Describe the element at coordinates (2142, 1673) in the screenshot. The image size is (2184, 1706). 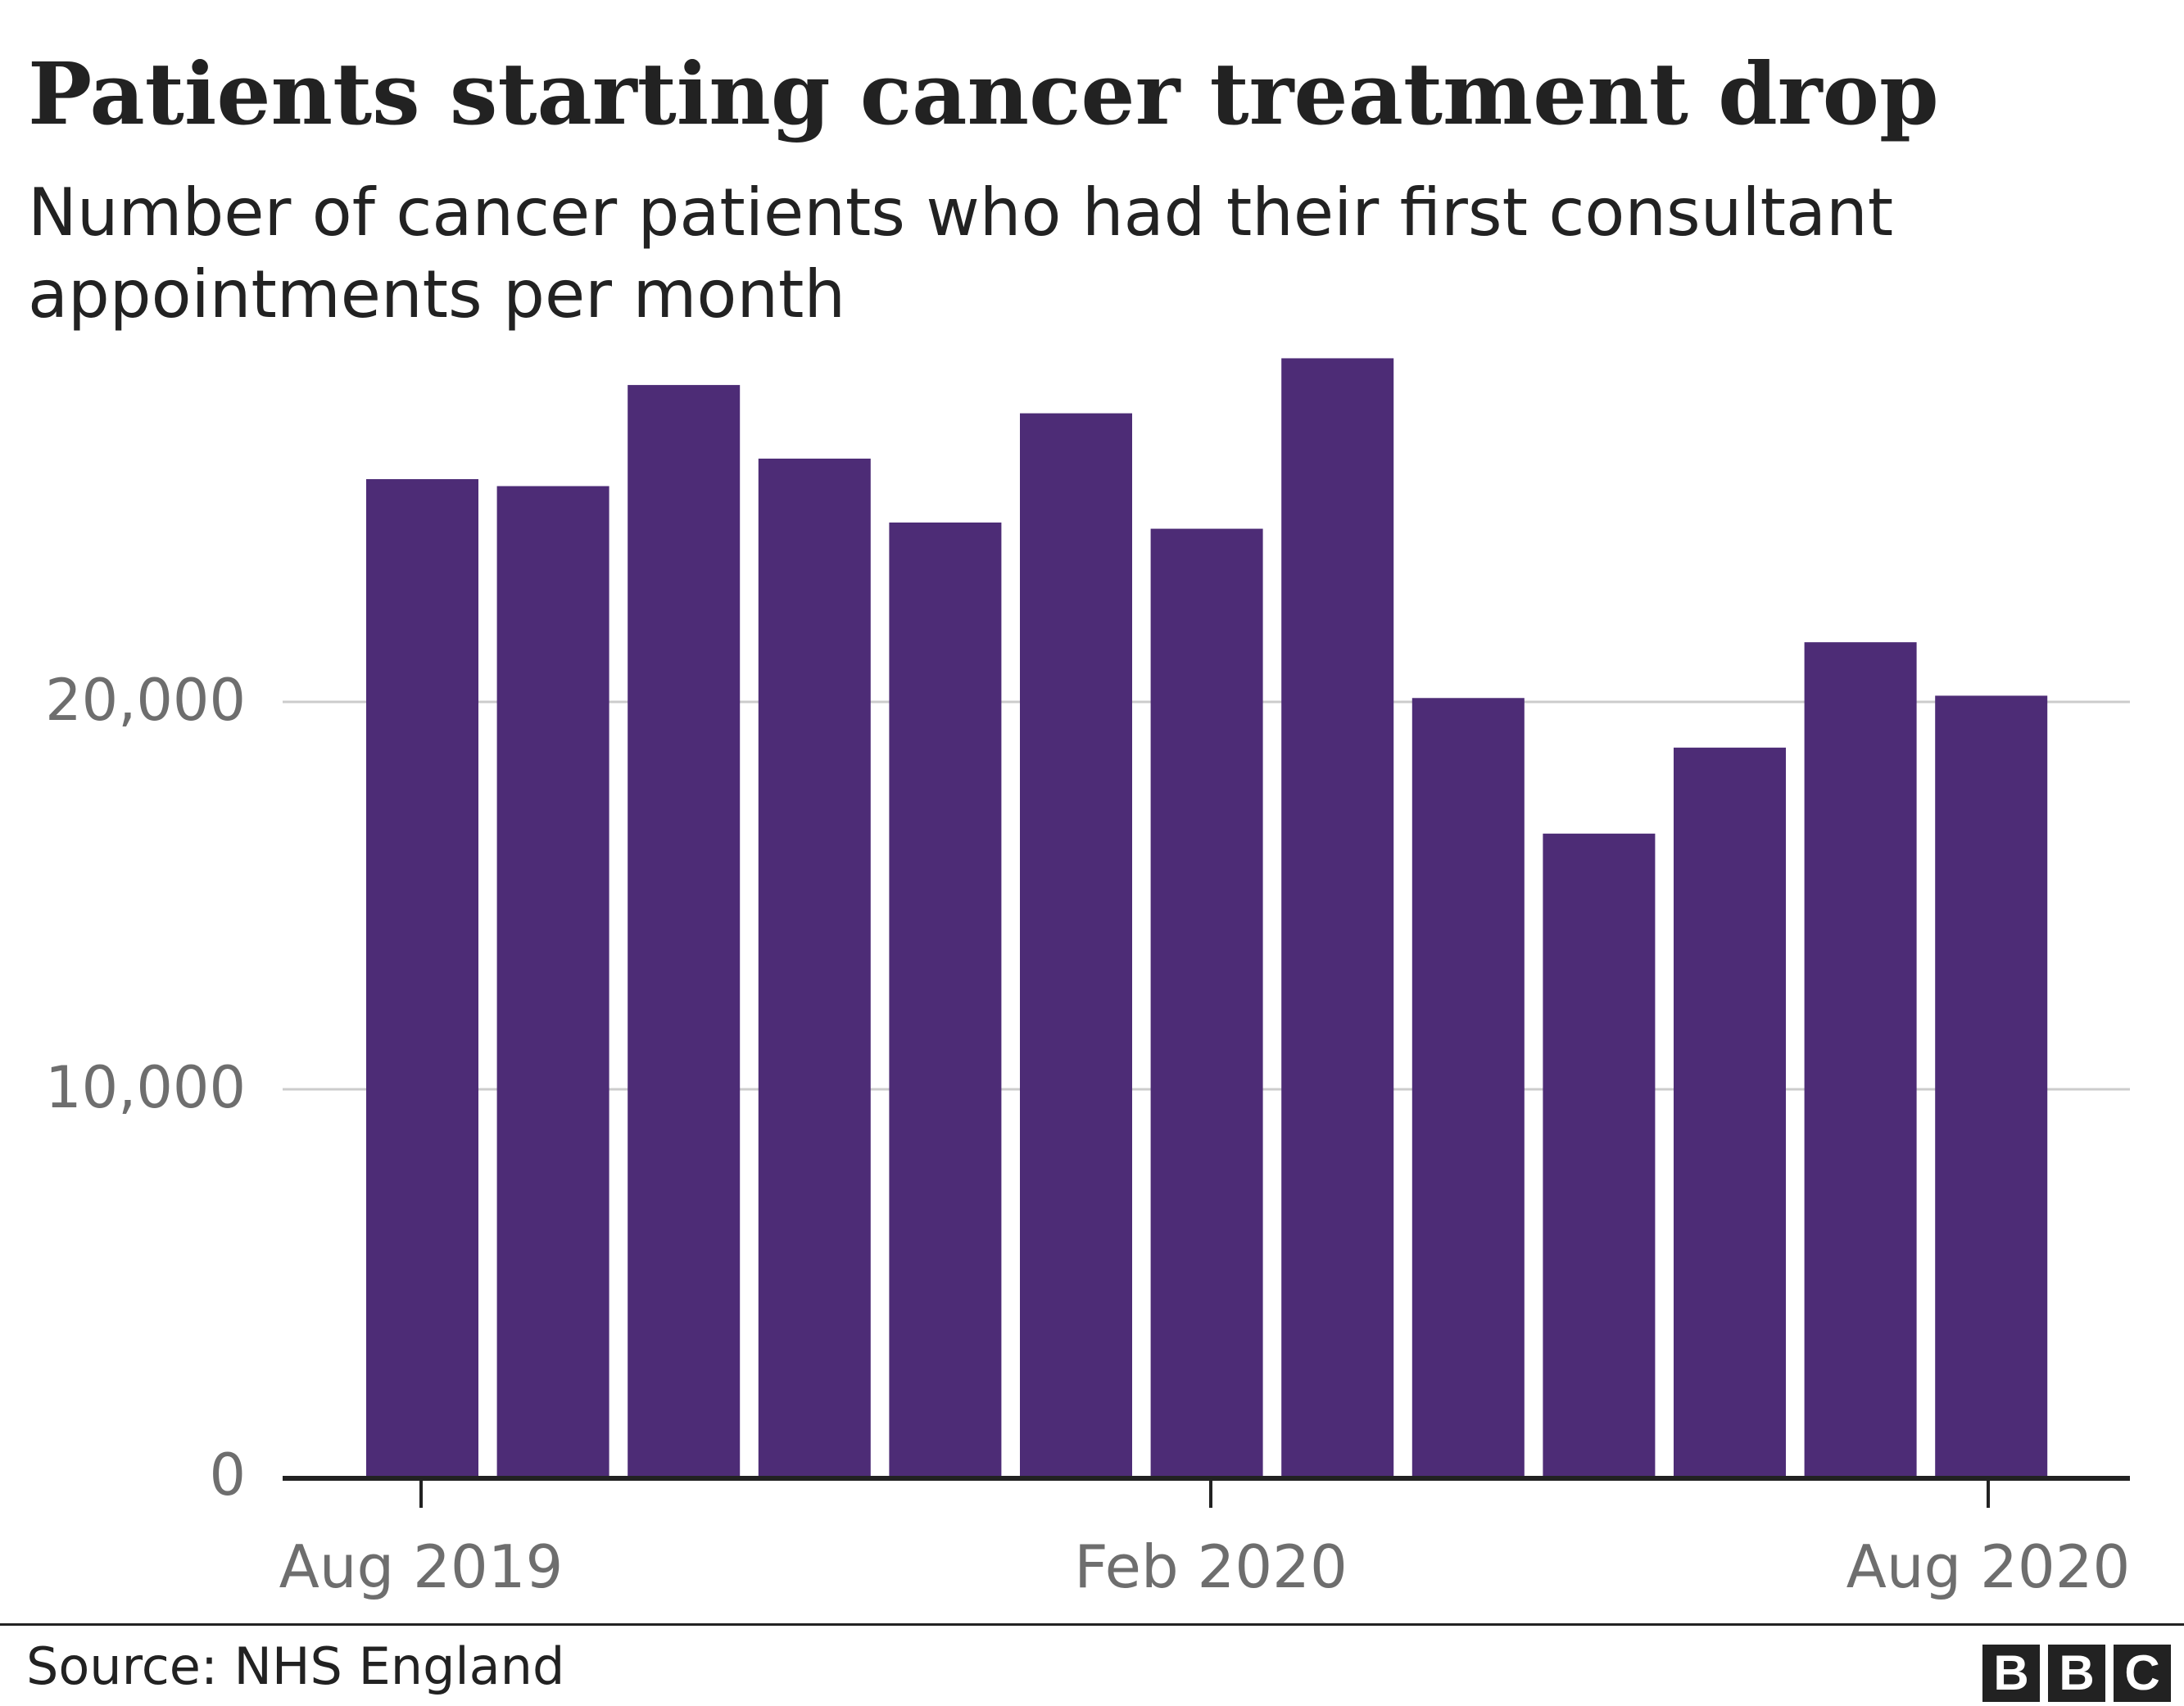
I see `bbc-logo-letter: C` at that location.